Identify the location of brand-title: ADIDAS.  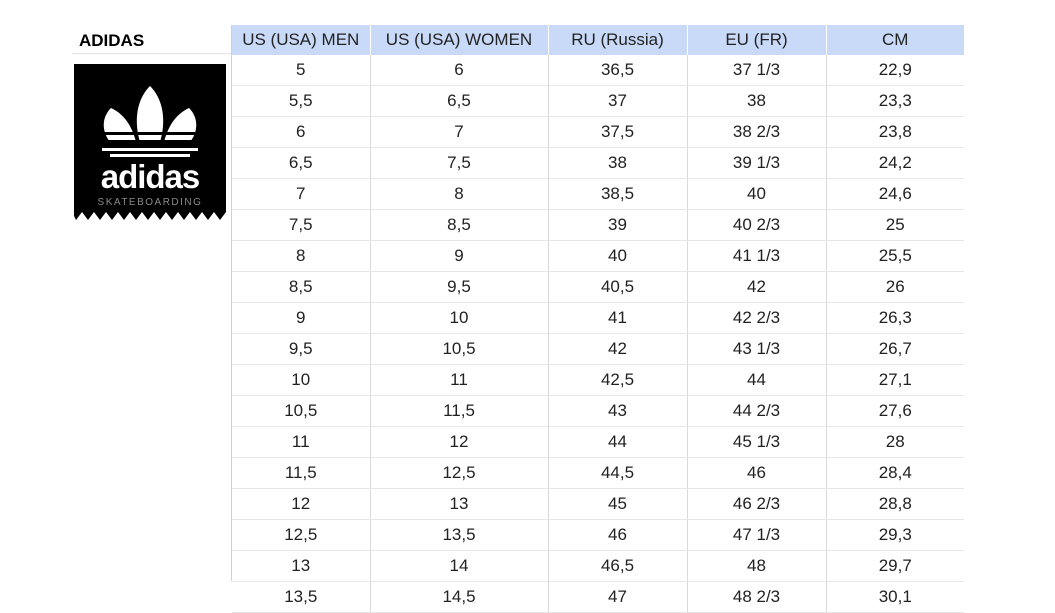
(151, 39).